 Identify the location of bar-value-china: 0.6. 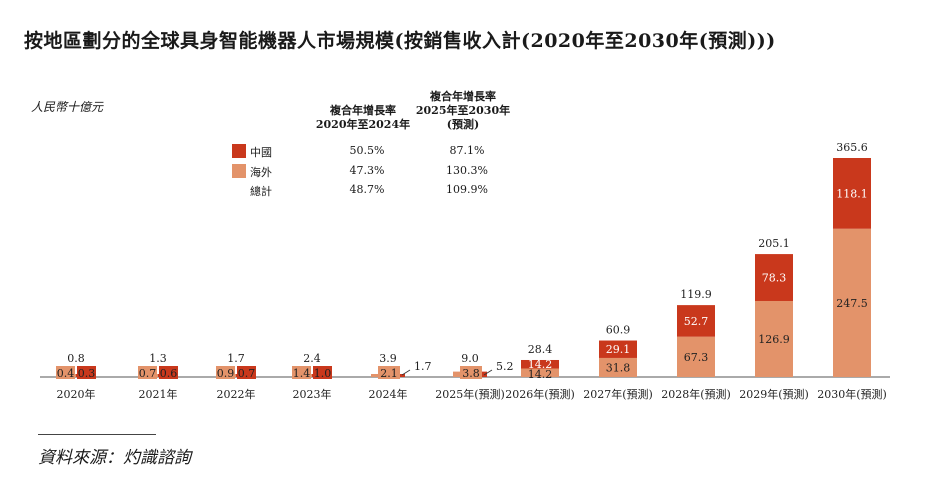
(169, 373).